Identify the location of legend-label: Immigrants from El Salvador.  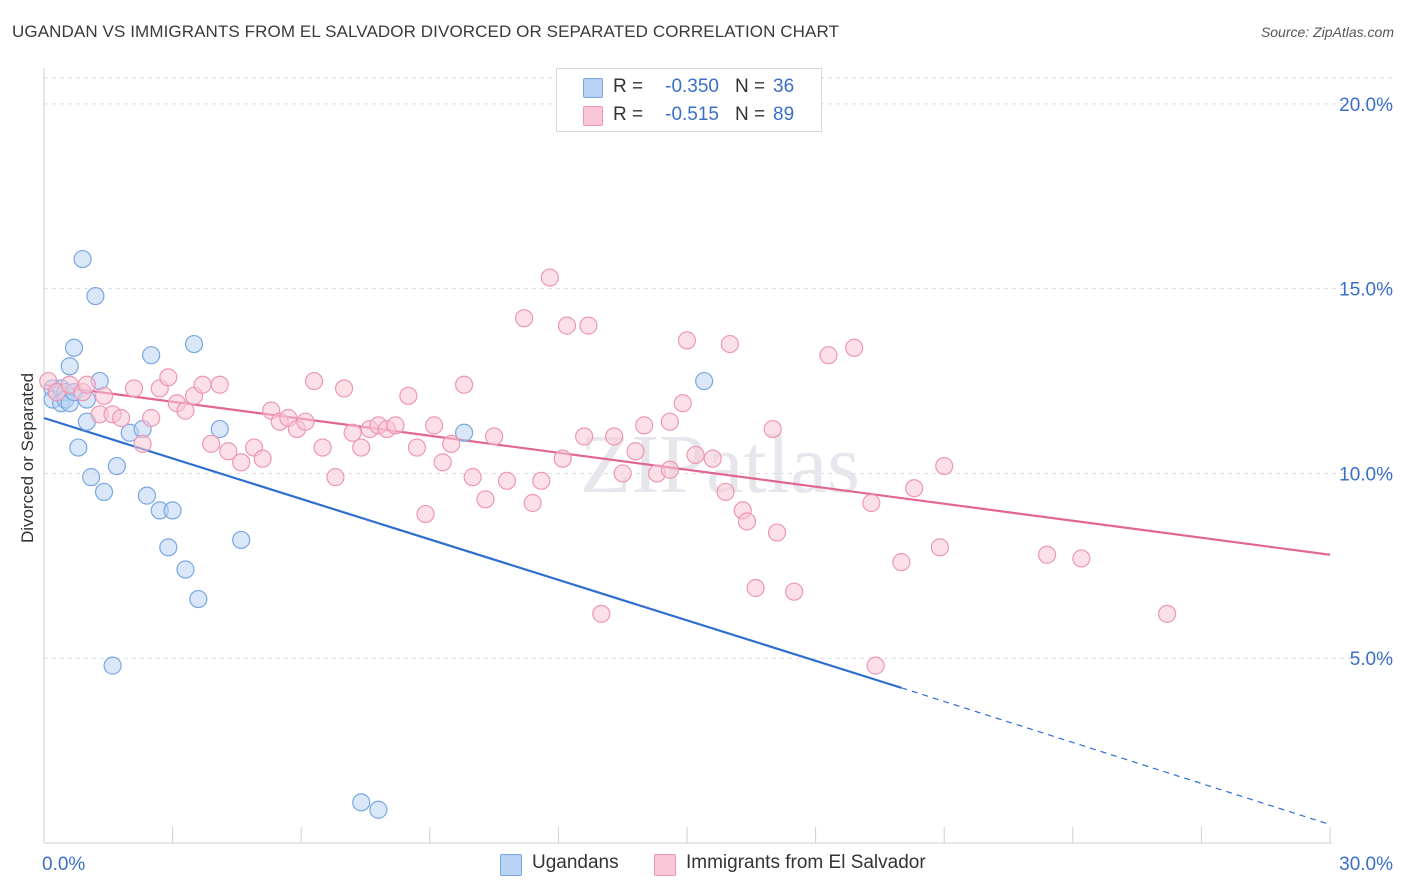
(806, 862).